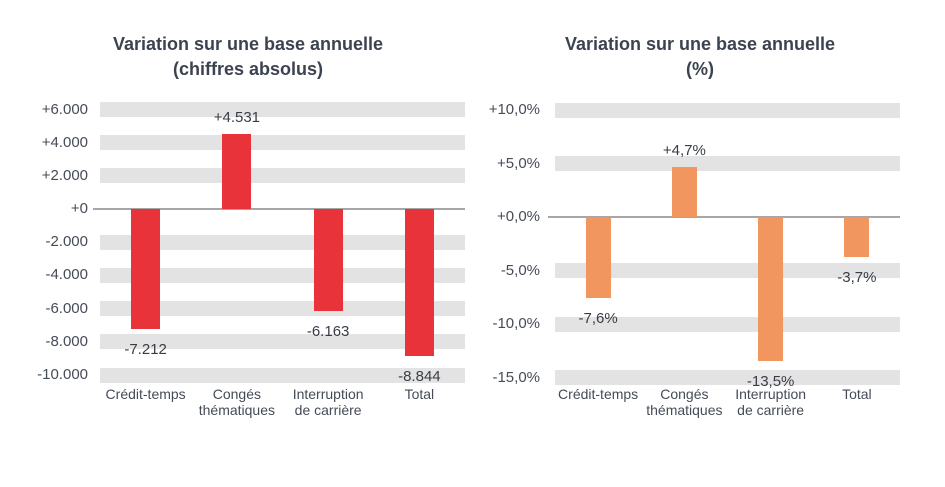 The width and height of the screenshot is (945, 487). I want to click on value-label-percent-0: -7,6%, so click(598, 319).